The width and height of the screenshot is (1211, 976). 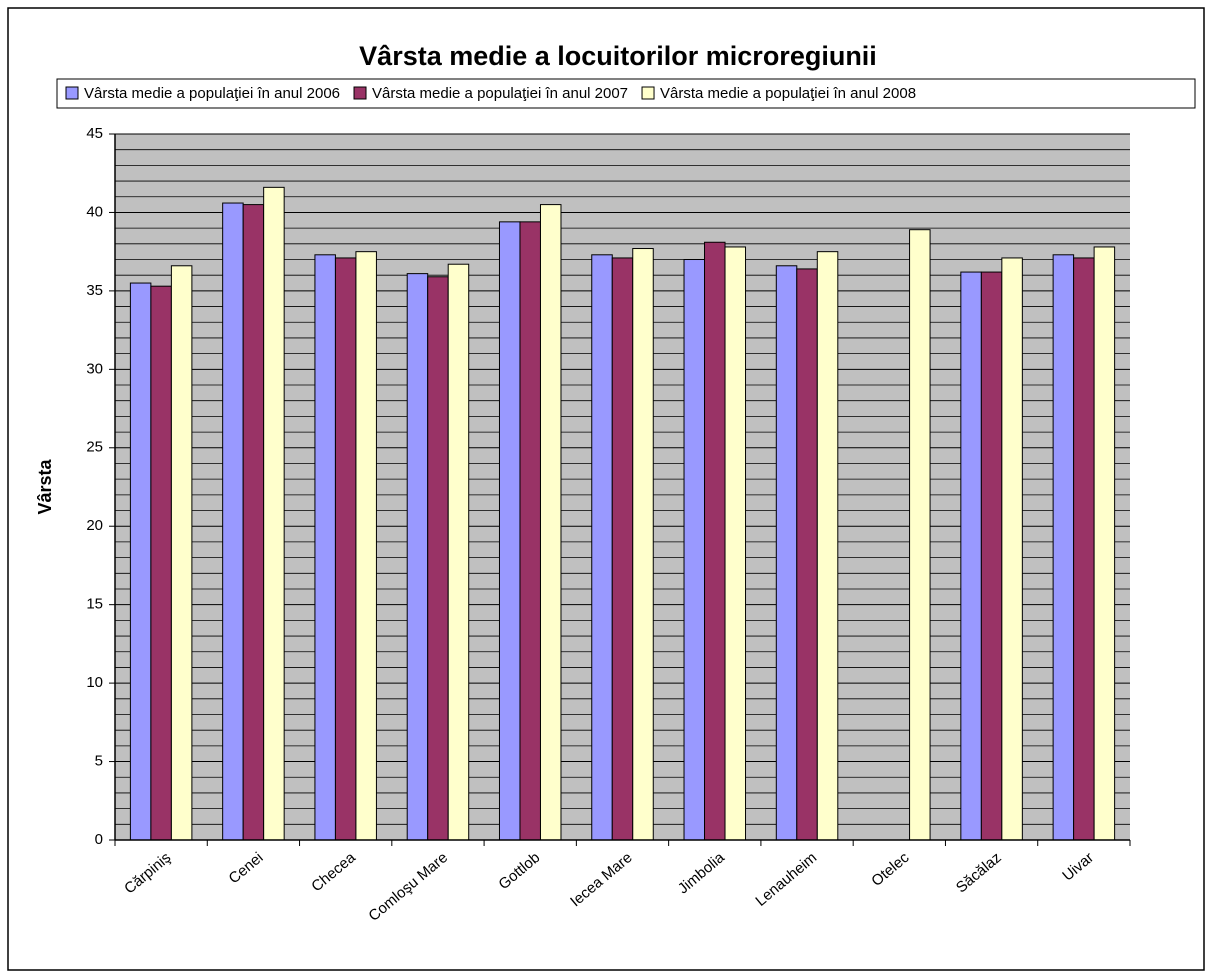 What do you see at coordinates (99, 761) in the screenshot?
I see `y-tick-label: 5` at bounding box center [99, 761].